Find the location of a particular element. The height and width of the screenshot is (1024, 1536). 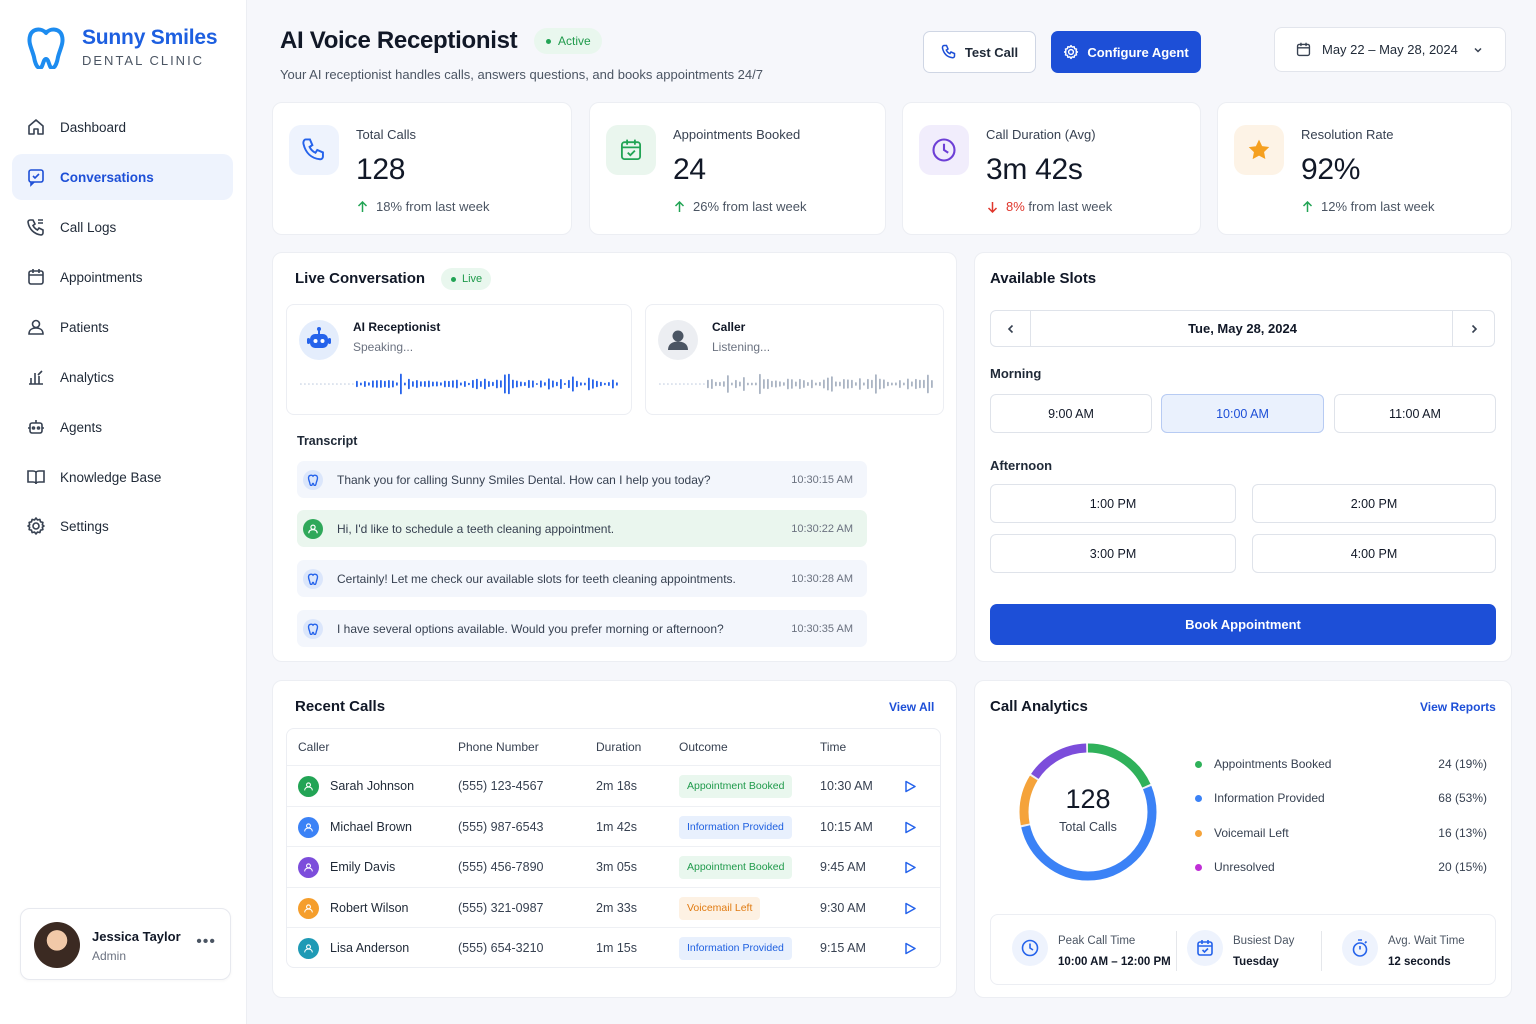

peak-value: Tuesday is located at coordinates (1256, 962).